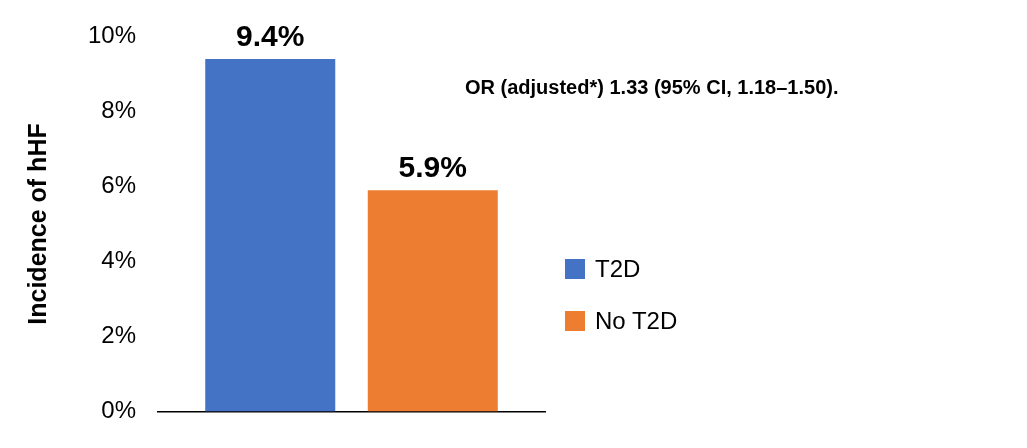 This screenshot has width=1027, height=448. I want to click on y-axis-title: Incidence of hHF, so click(36, 224).